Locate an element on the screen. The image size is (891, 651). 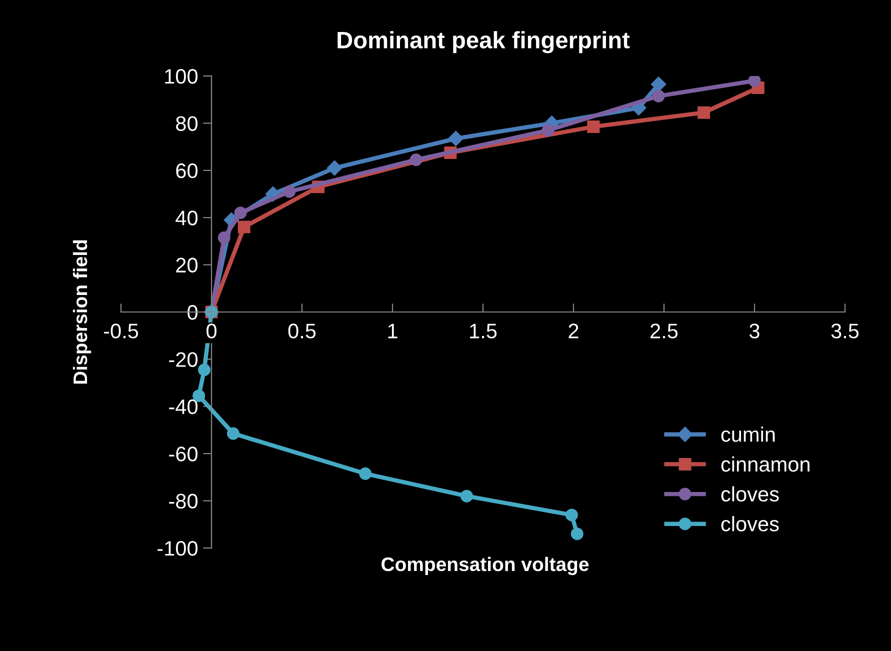
y-tick-label: 60 is located at coordinates (187, 170).